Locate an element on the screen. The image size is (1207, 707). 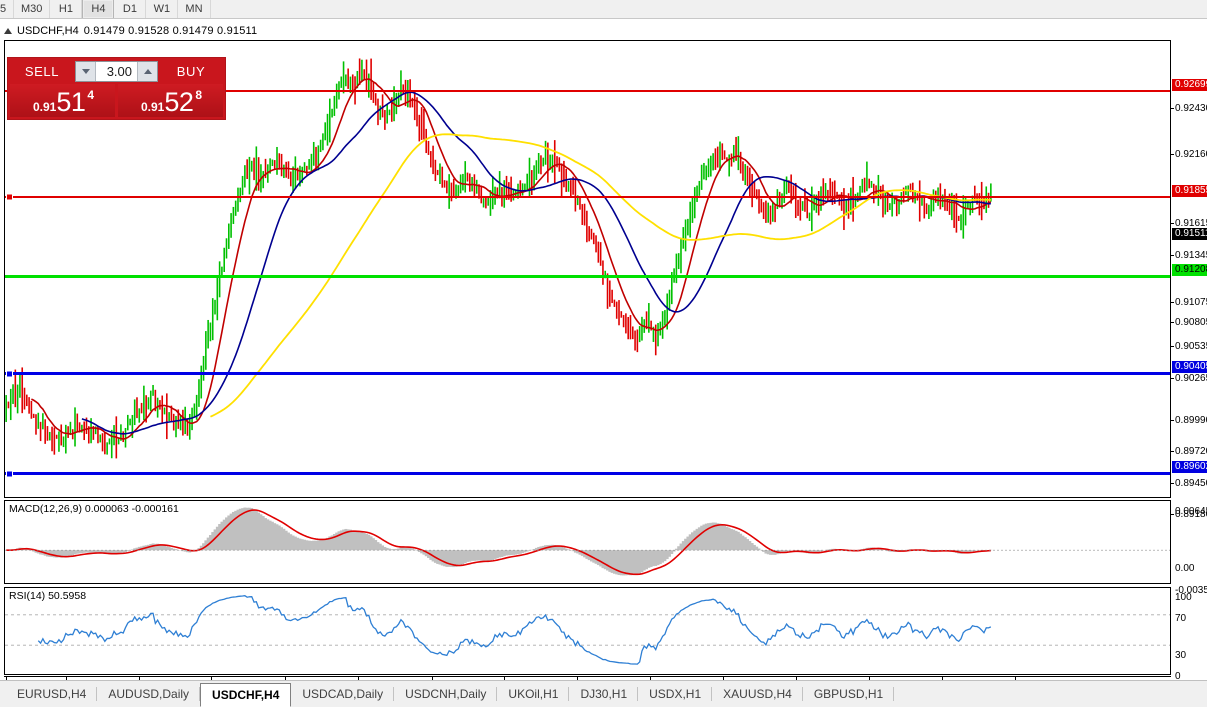
timeframe-button-w1: W1 is located at coordinates (162, 9).